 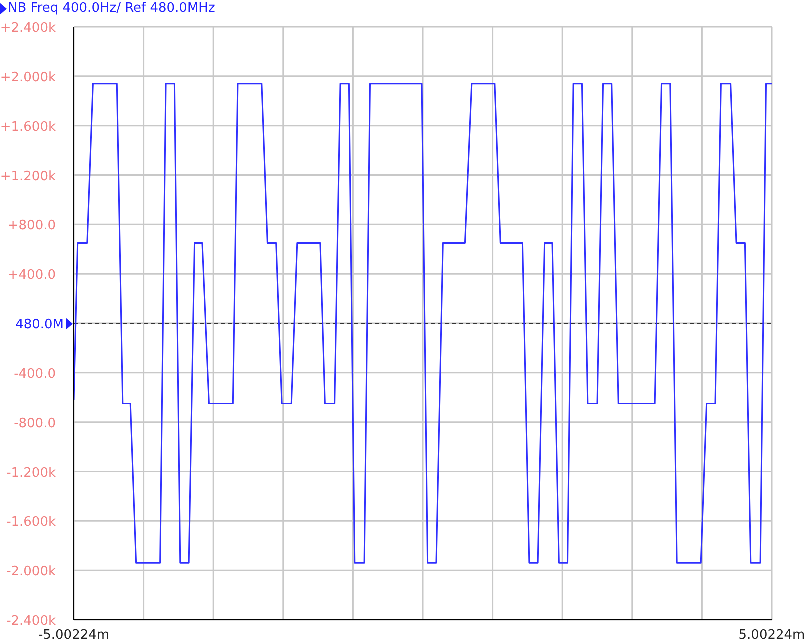 What do you see at coordinates (40, 325) in the screenshot?
I see `ref-line-label: 480.0M` at bounding box center [40, 325].